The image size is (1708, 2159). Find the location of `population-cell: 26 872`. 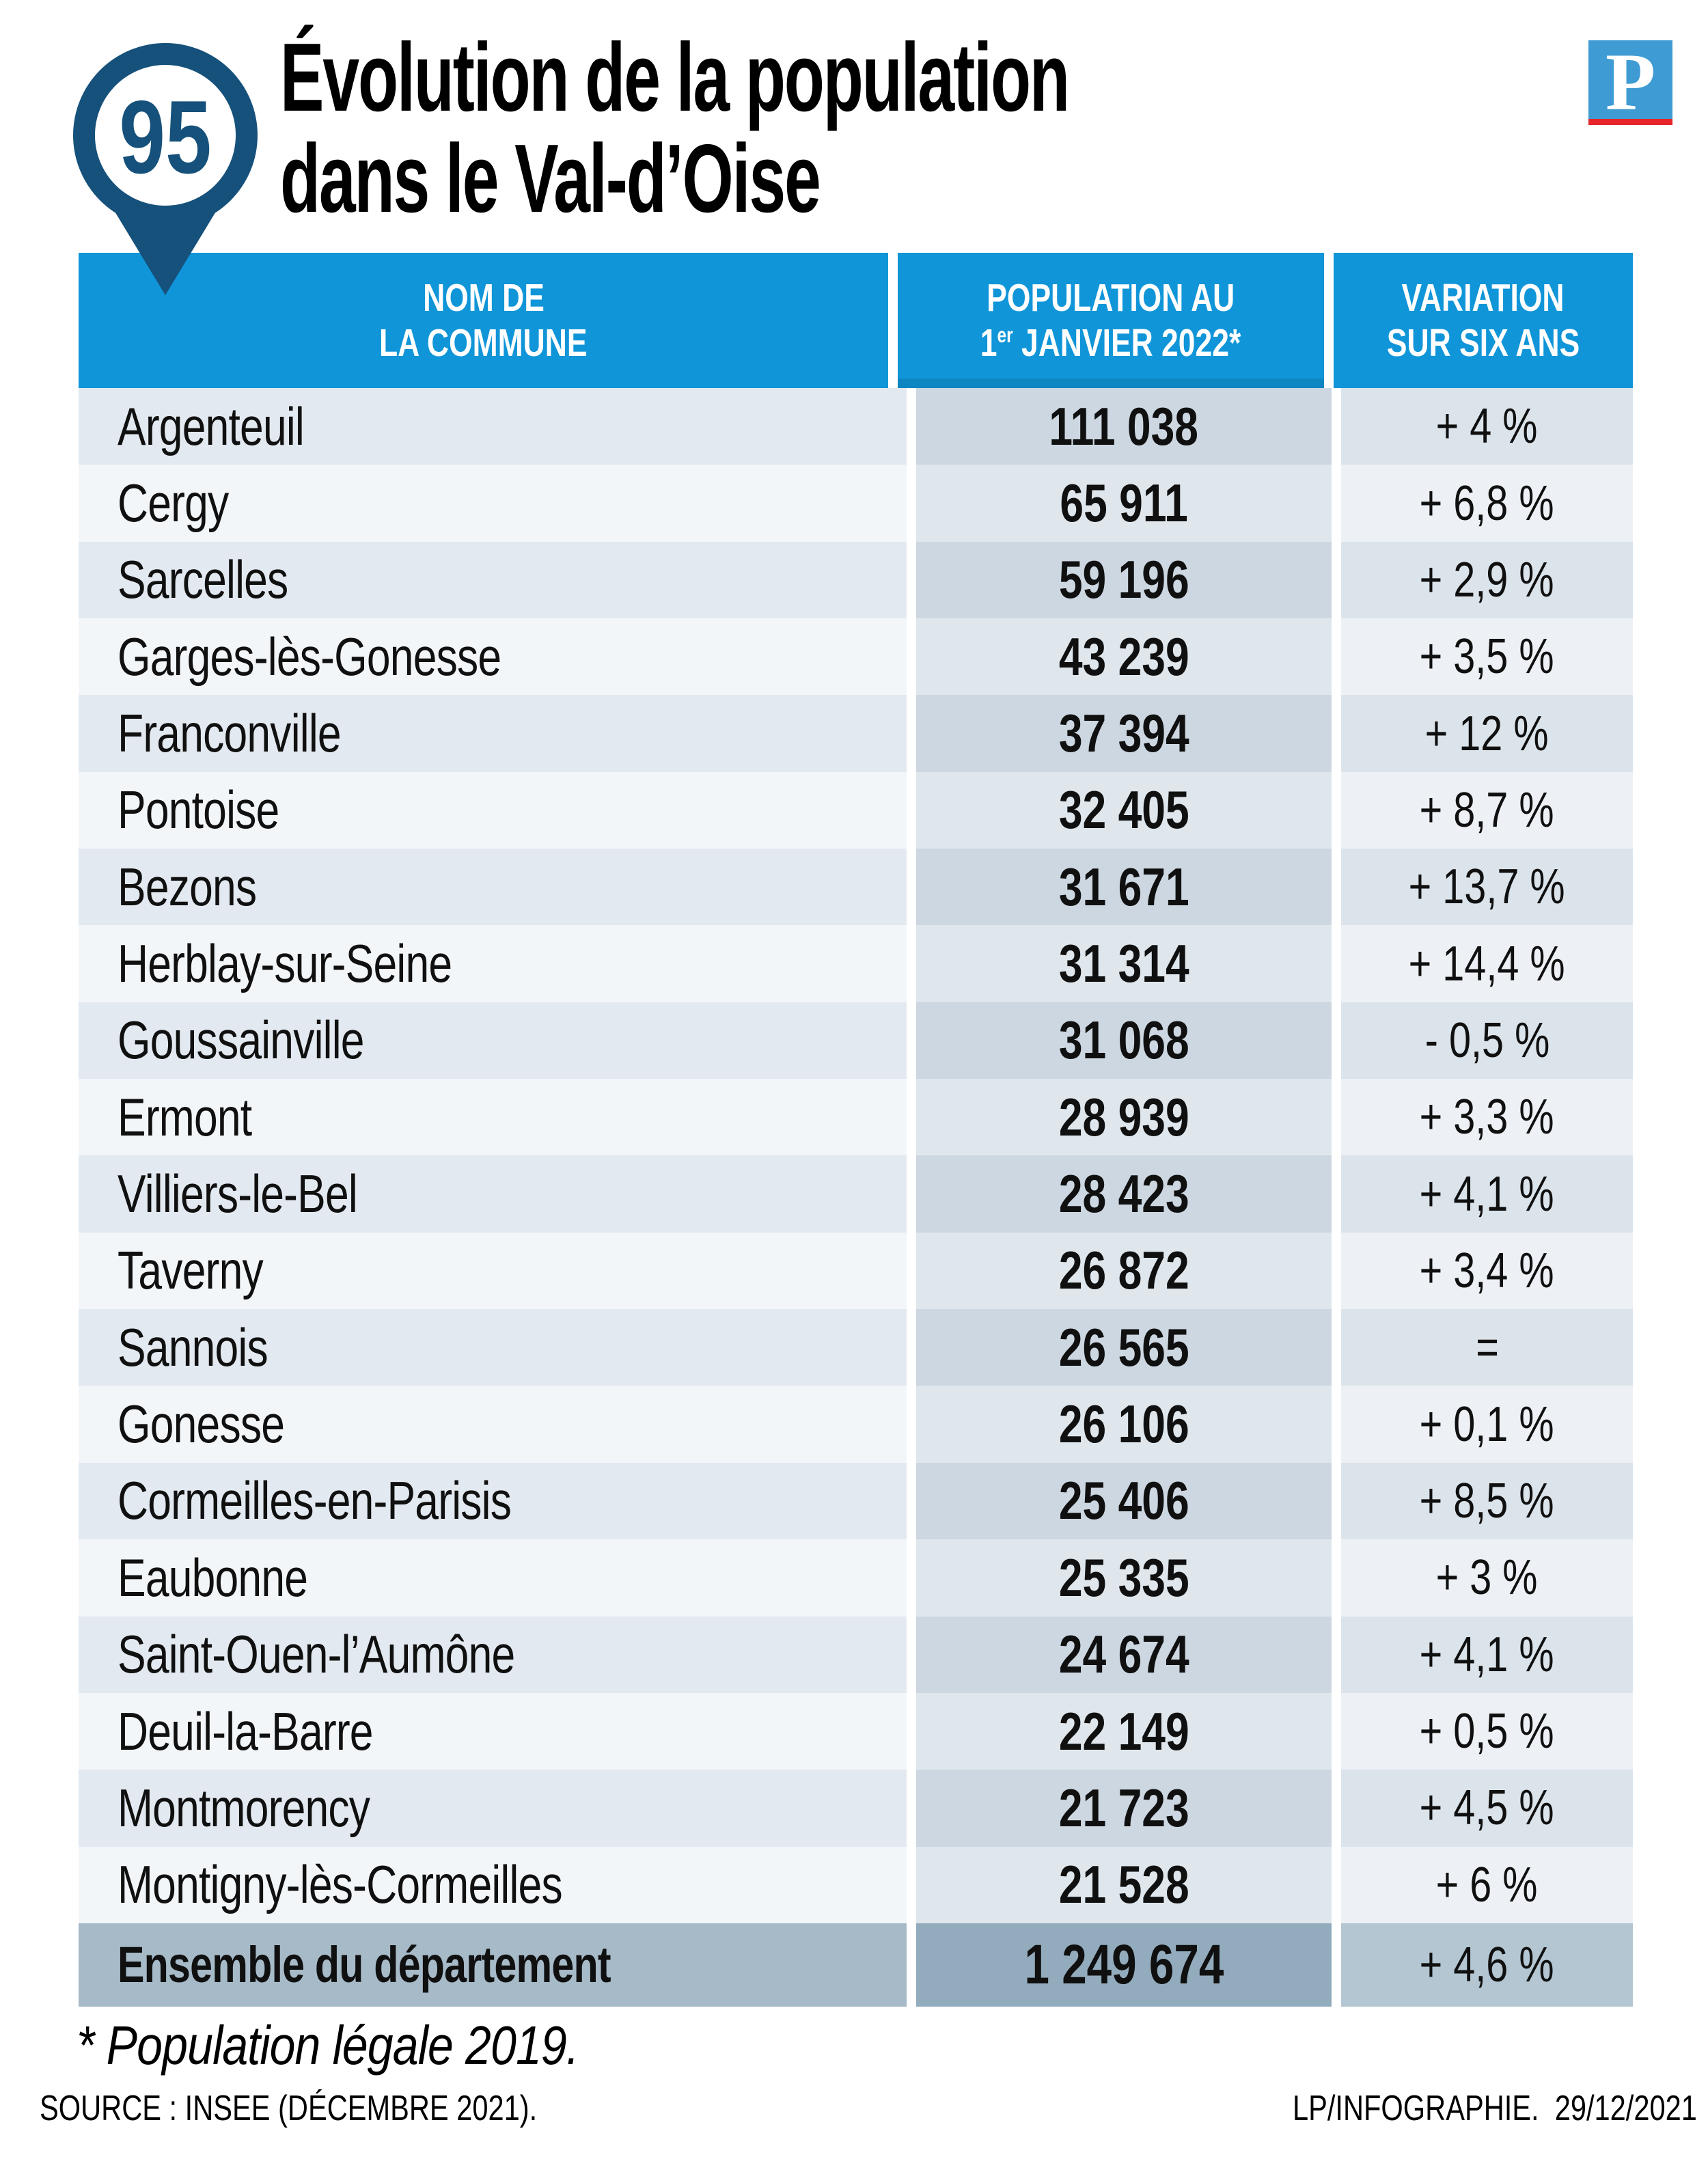

population-cell: 26 872 is located at coordinates (1124, 1271).